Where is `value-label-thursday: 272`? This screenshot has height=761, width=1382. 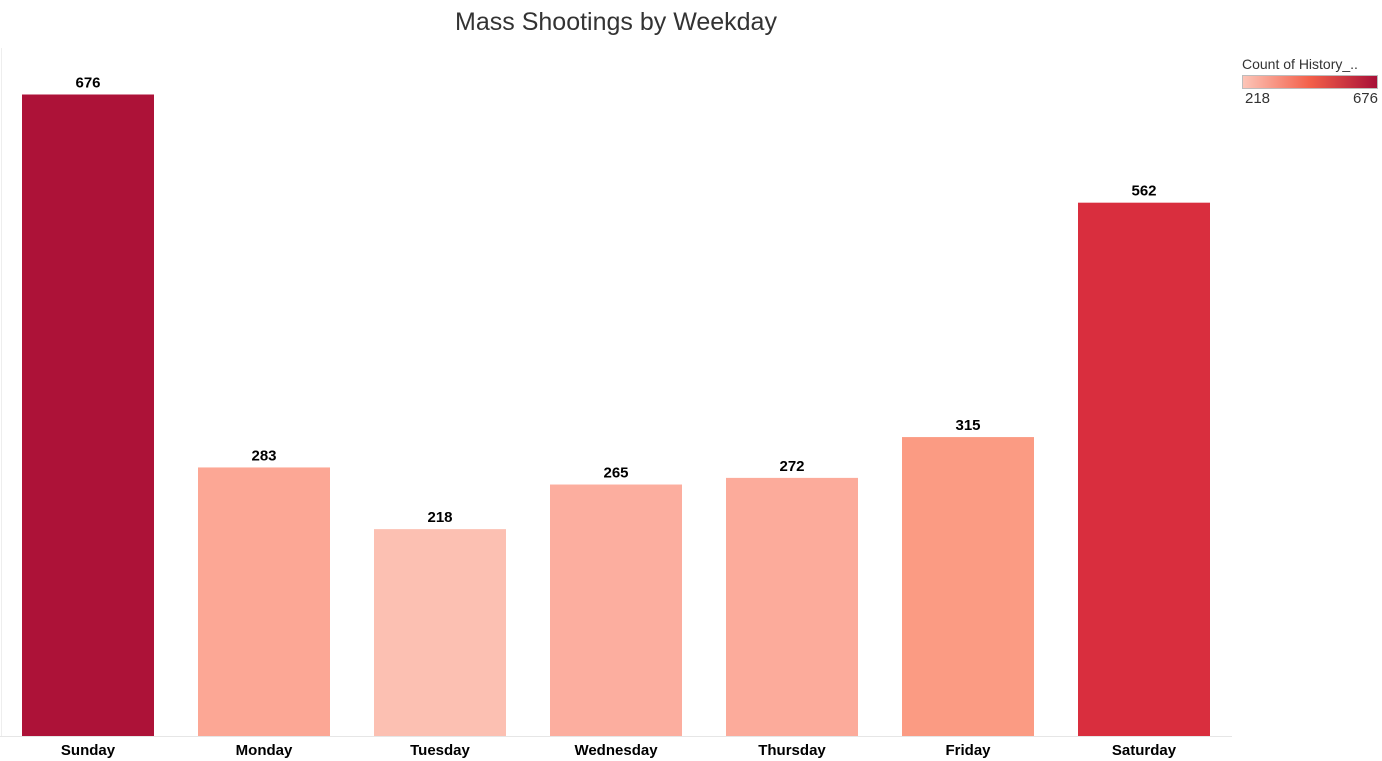 value-label-thursday: 272 is located at coordinates (791, 466).